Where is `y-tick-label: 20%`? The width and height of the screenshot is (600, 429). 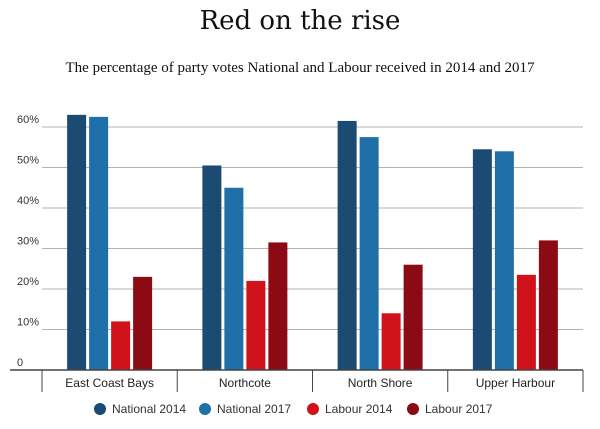
y-tick-label: 20% is located at coordinates (28, 282).